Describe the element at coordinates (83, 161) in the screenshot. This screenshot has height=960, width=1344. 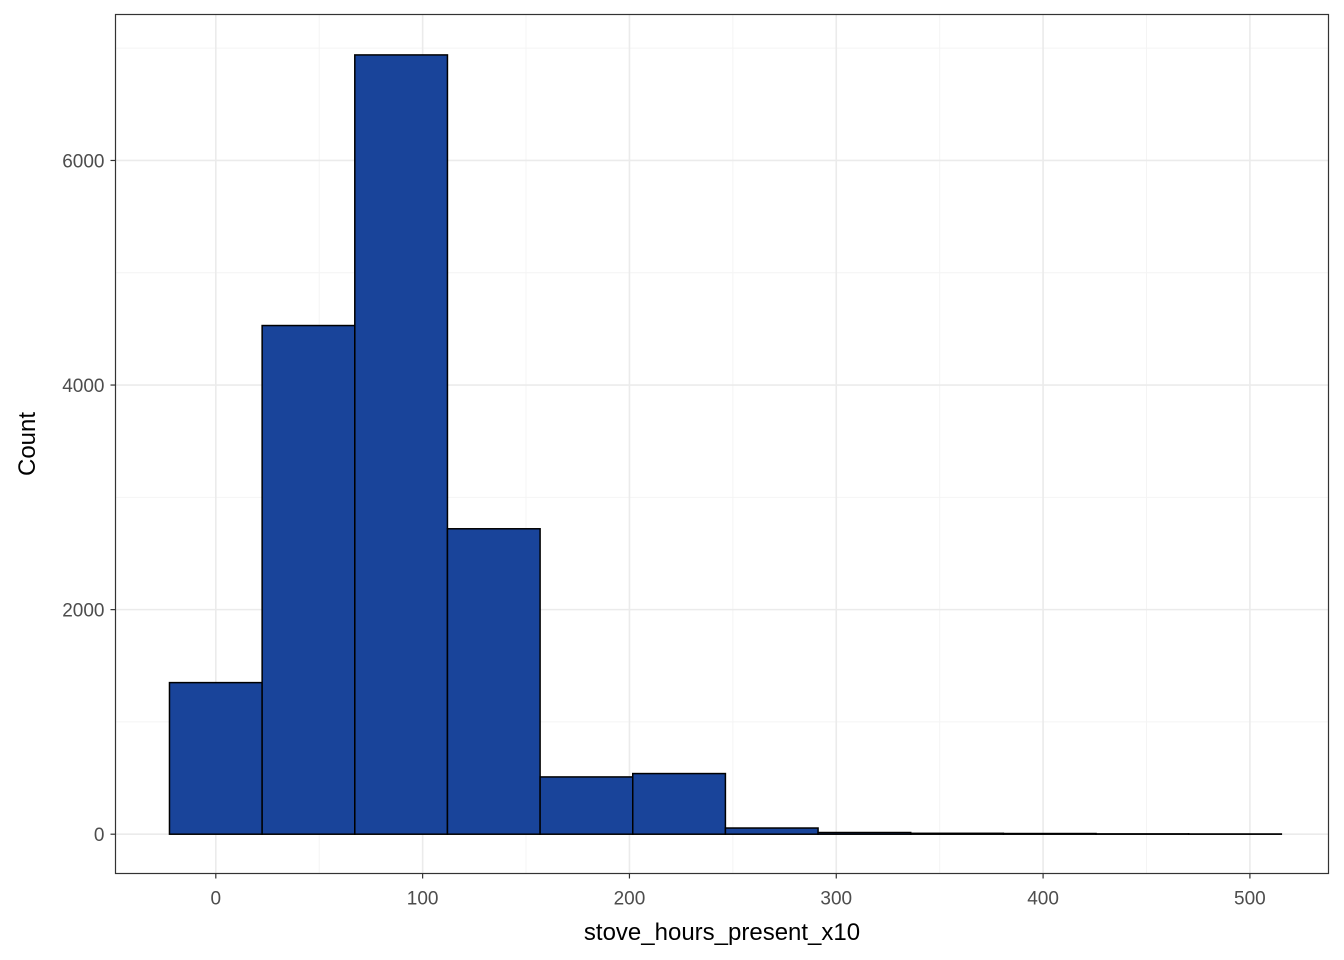
I see `y-tick-label: 6000` at that location.